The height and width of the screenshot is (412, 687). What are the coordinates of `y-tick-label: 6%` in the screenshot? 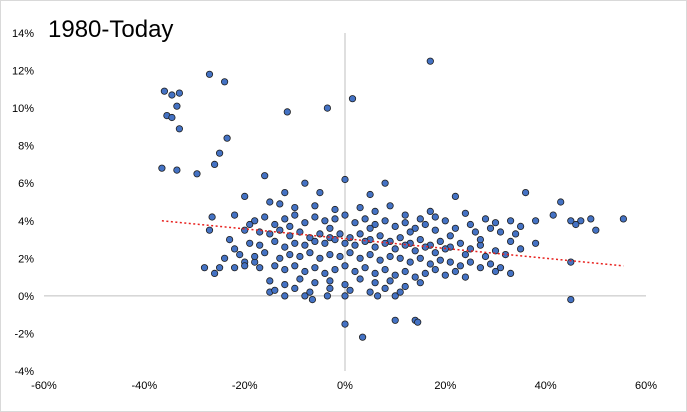 It's located at (26, 184).